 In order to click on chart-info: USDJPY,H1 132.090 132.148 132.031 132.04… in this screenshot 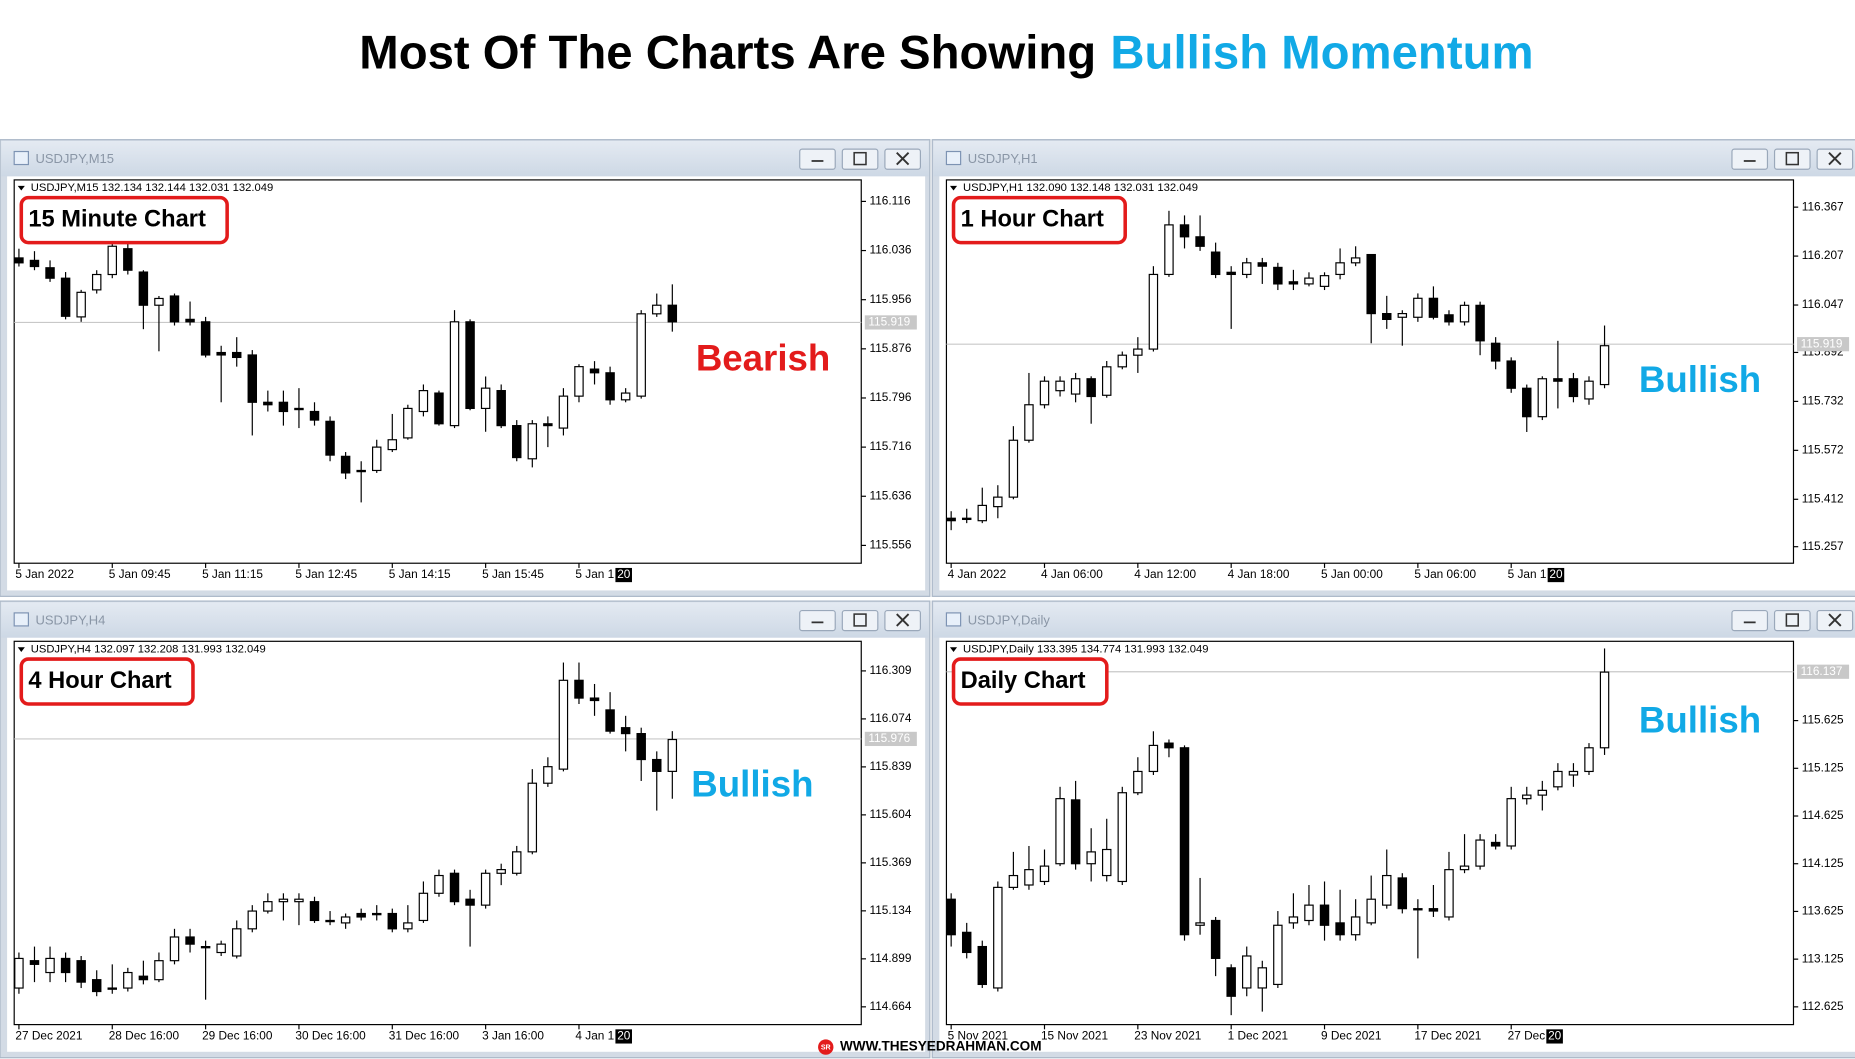, I will do `click(1080, 188)`.